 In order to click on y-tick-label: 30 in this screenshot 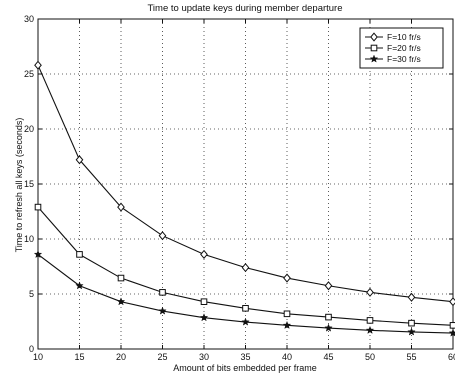, I will do `click(29, 19)`.